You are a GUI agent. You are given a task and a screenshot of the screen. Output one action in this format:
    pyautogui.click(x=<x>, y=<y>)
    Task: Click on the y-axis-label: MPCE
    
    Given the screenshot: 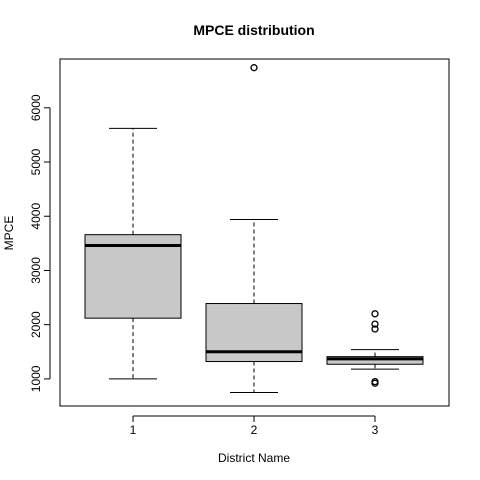 What is the action you would take?
    pyautogui.click(x=9, y=233)
    